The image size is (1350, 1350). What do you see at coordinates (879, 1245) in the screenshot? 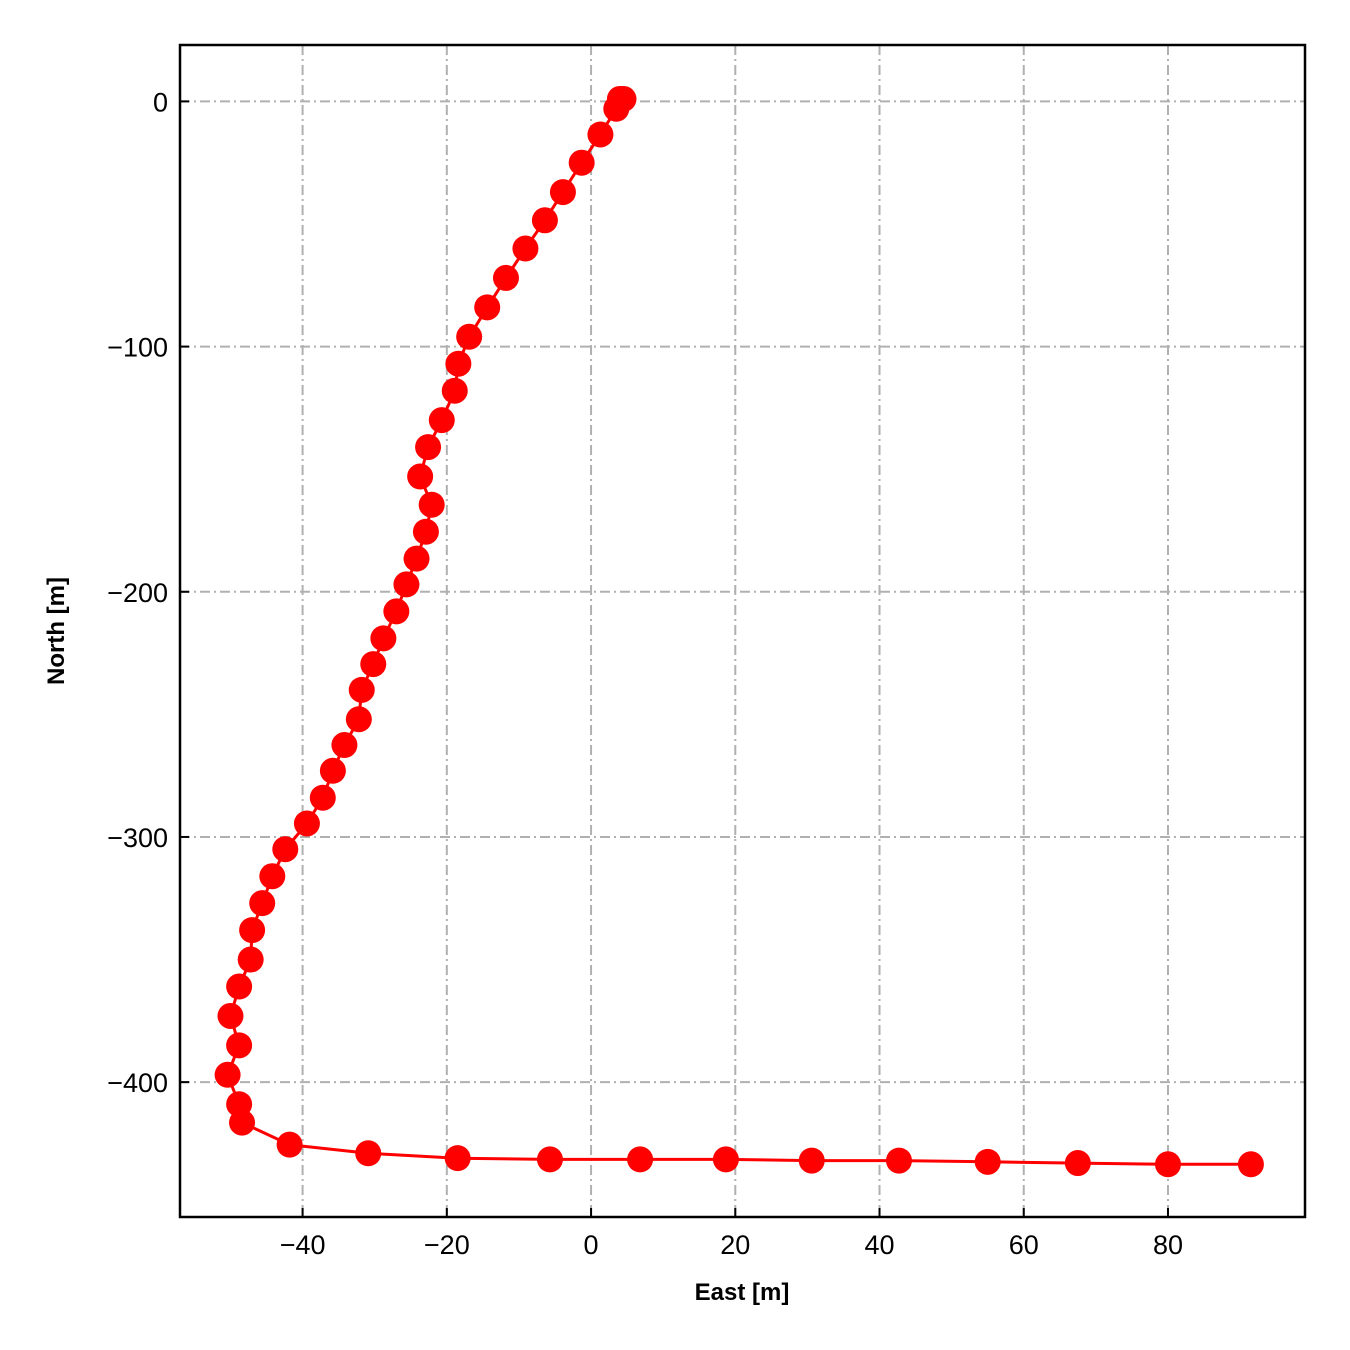
I see `x-tick-label: 40` at bounding box center [879, 1245].